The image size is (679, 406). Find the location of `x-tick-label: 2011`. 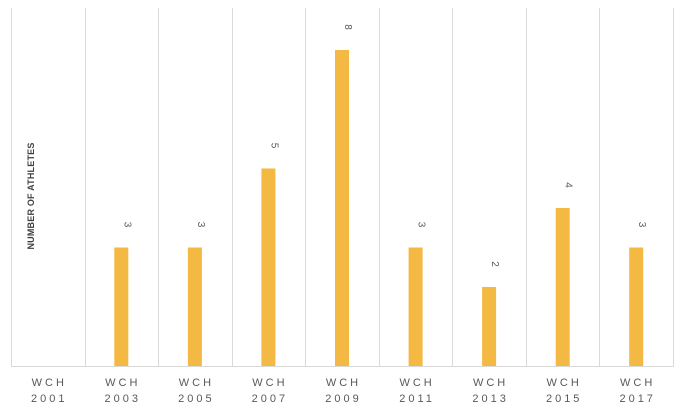

x-tick-label: 2011 is located at coordinates (417, 399).